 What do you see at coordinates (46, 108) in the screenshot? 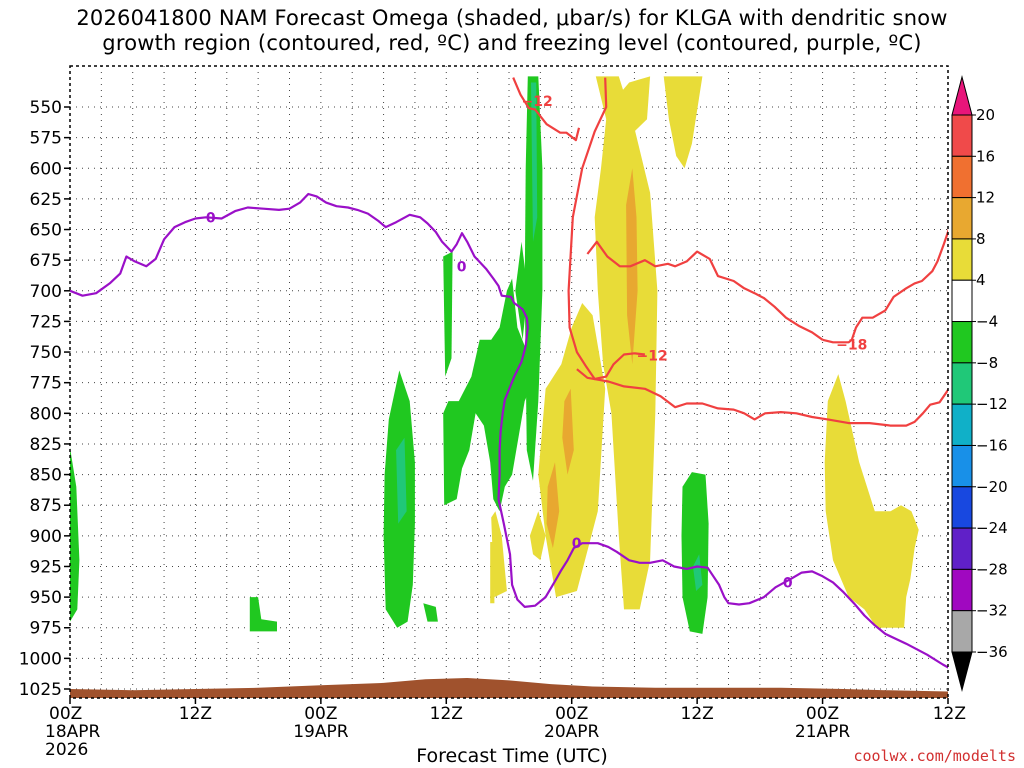
I see `y-tick-label: 550` at bounding box center [46, 108].